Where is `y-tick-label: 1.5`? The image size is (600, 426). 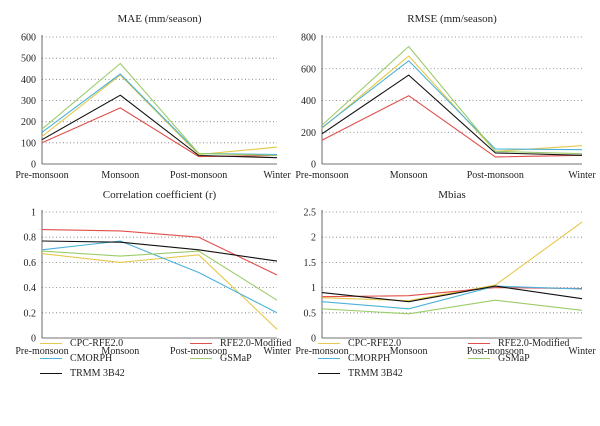
y-tick-label: 1.5 is located at coordinates (310, 263).